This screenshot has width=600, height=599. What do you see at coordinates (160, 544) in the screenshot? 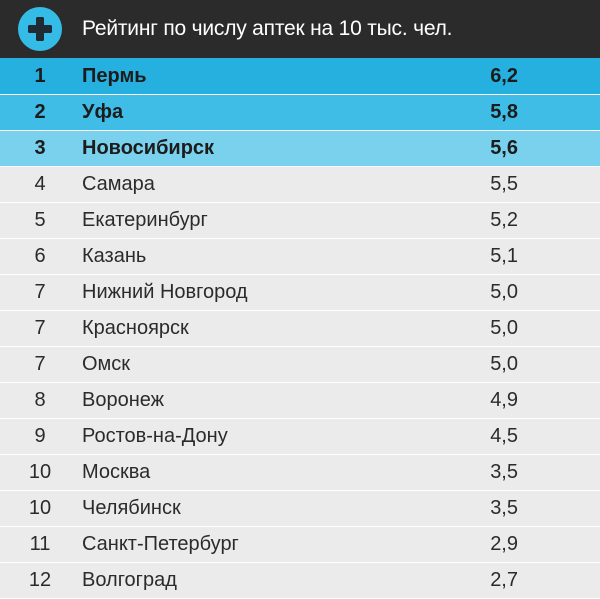
I see `city-cell: Санкт-Петербург` at bounding box center [160, 544].